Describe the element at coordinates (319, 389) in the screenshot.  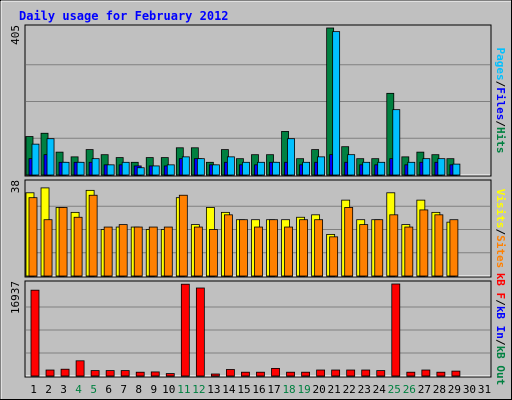
I see `x-tick-label: 20` at that location.